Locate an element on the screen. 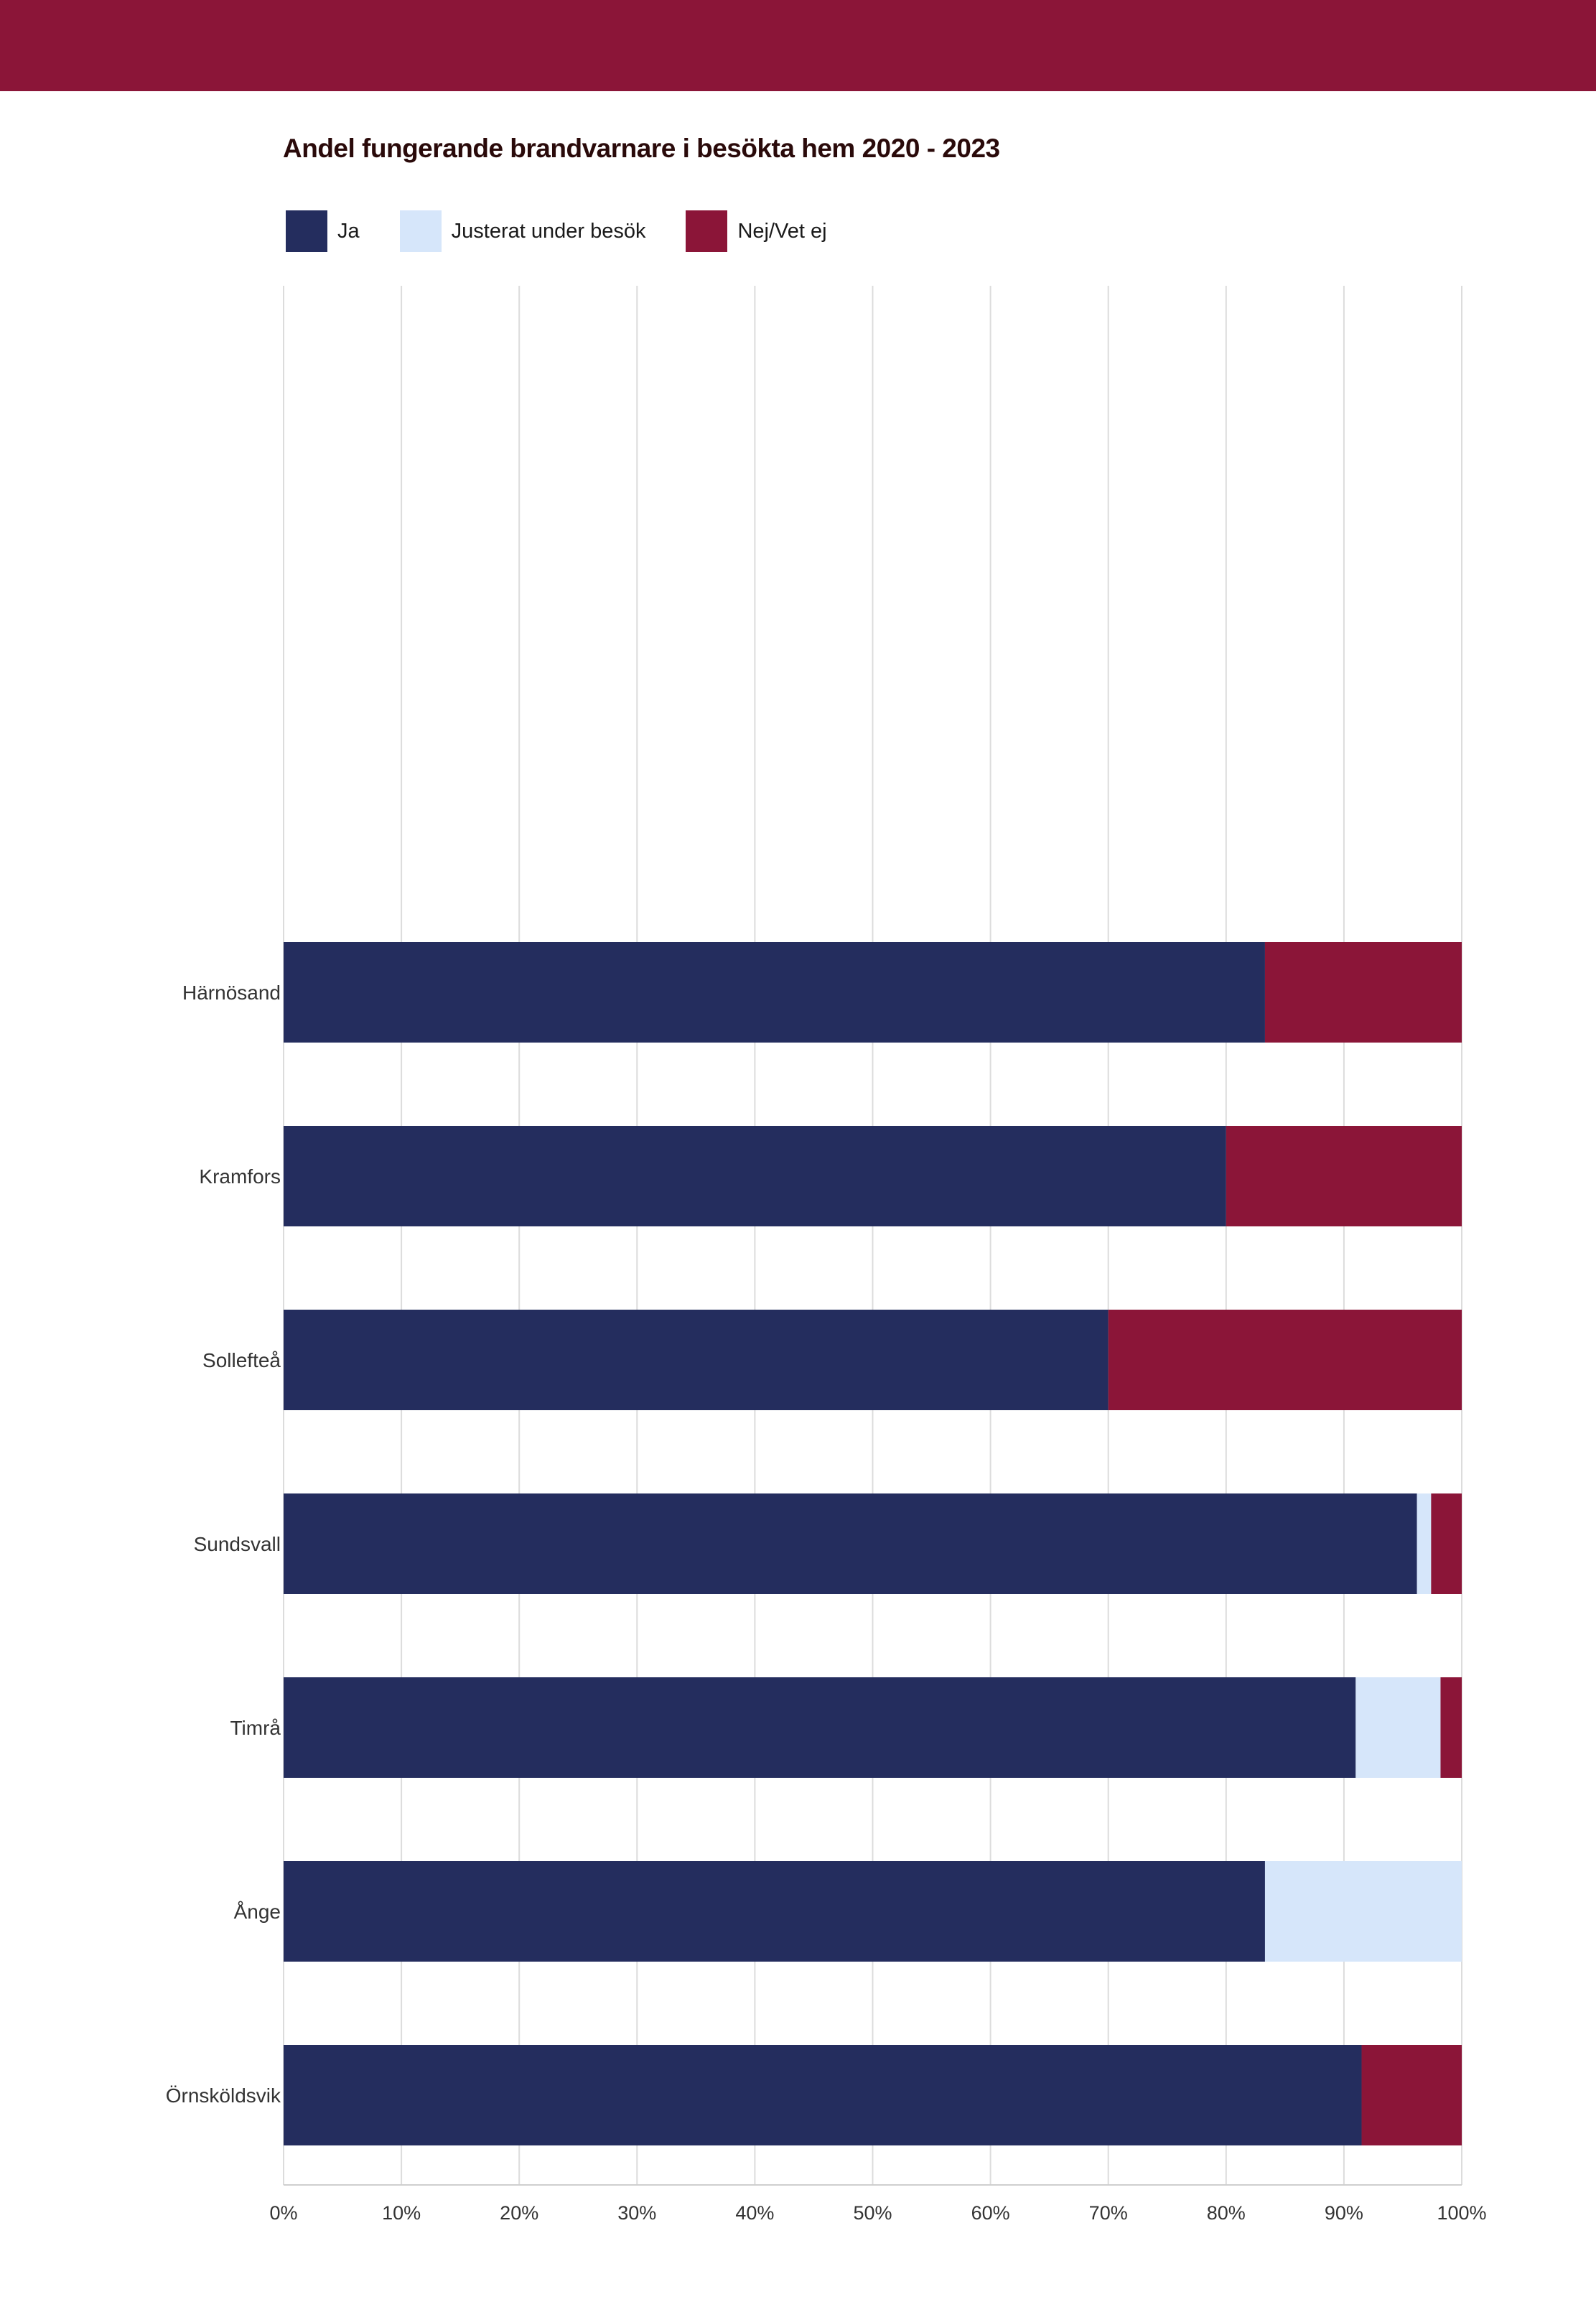 Image resolution: width=1596 pixels, height=2307 pixels. category-label: Sundsvall is located at coordinates (237, 1544).